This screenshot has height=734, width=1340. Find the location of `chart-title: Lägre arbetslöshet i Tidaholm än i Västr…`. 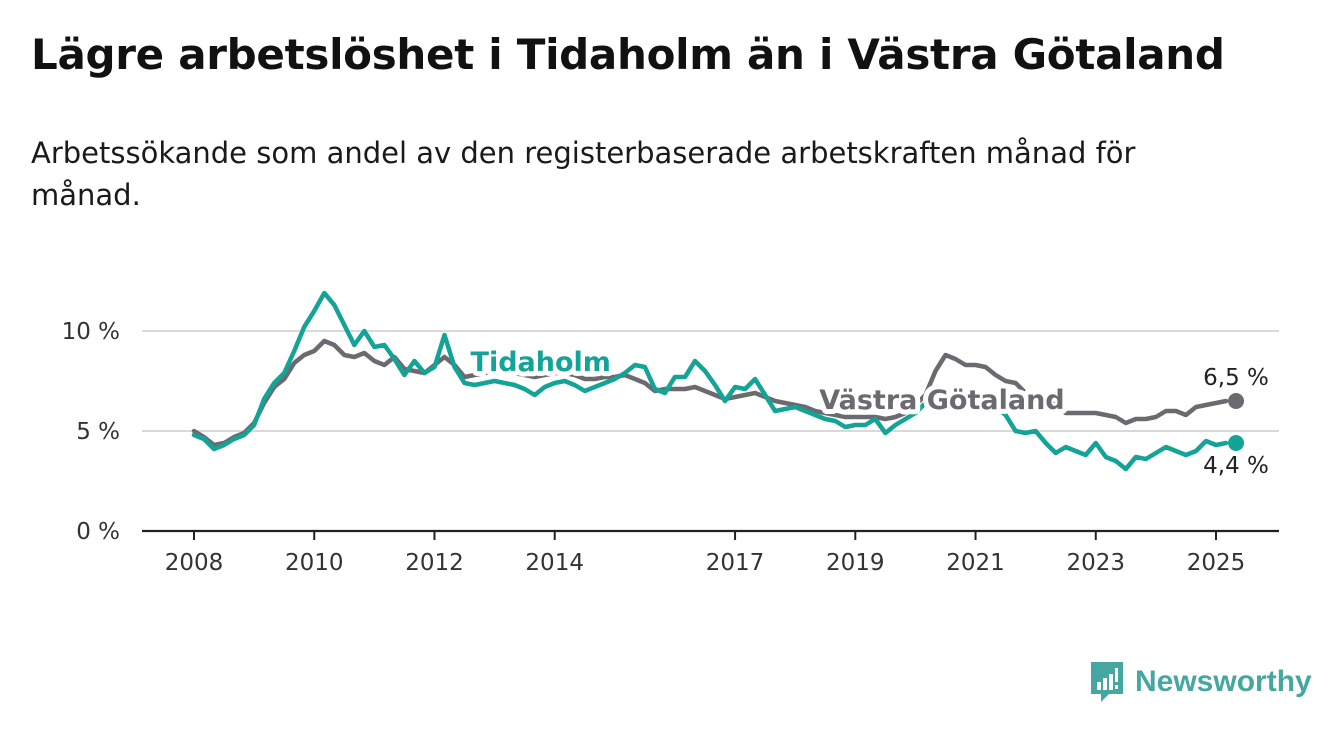

chart-title: Lägre arbetslöshet i Tidaholm än i Västr… is located at coordinates (628, 54).